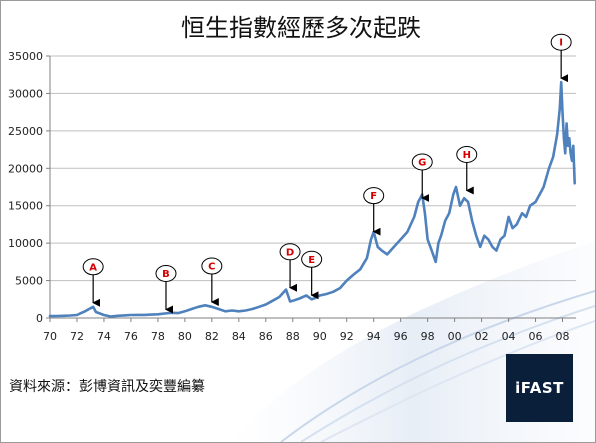 The height and width of the screenshot is (443, 596). I want to click on x-tick-label: 70, so click(50, 336).